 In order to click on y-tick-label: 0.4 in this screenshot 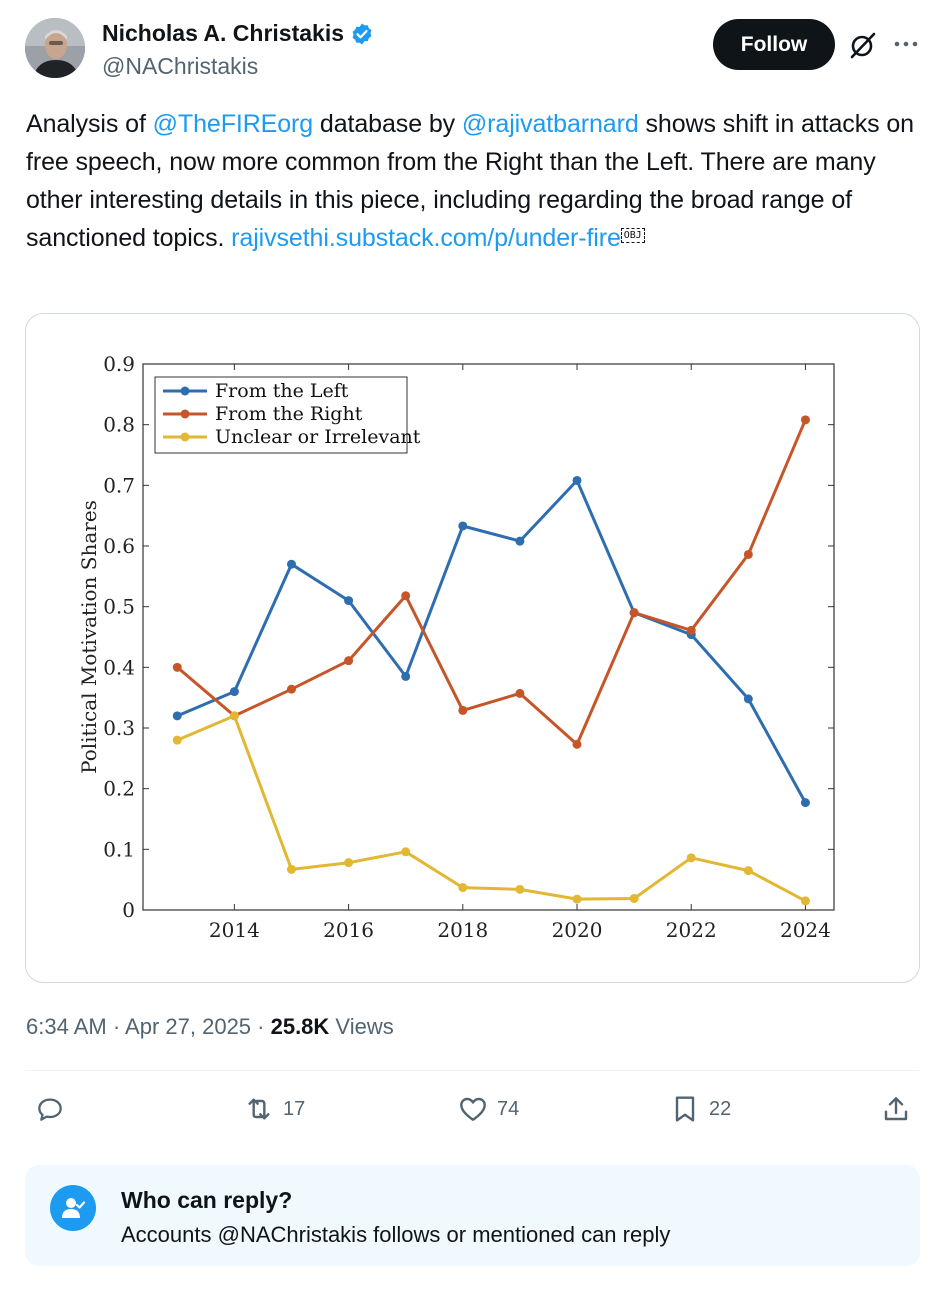, I will do `click(119, 667)`.